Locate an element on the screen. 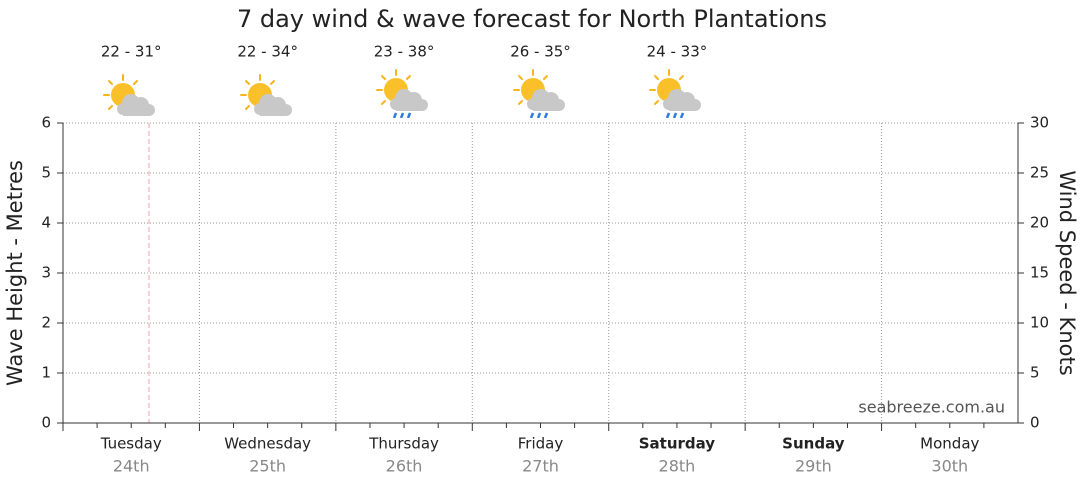  date-label: 29th is located at coordinates (813, 466).